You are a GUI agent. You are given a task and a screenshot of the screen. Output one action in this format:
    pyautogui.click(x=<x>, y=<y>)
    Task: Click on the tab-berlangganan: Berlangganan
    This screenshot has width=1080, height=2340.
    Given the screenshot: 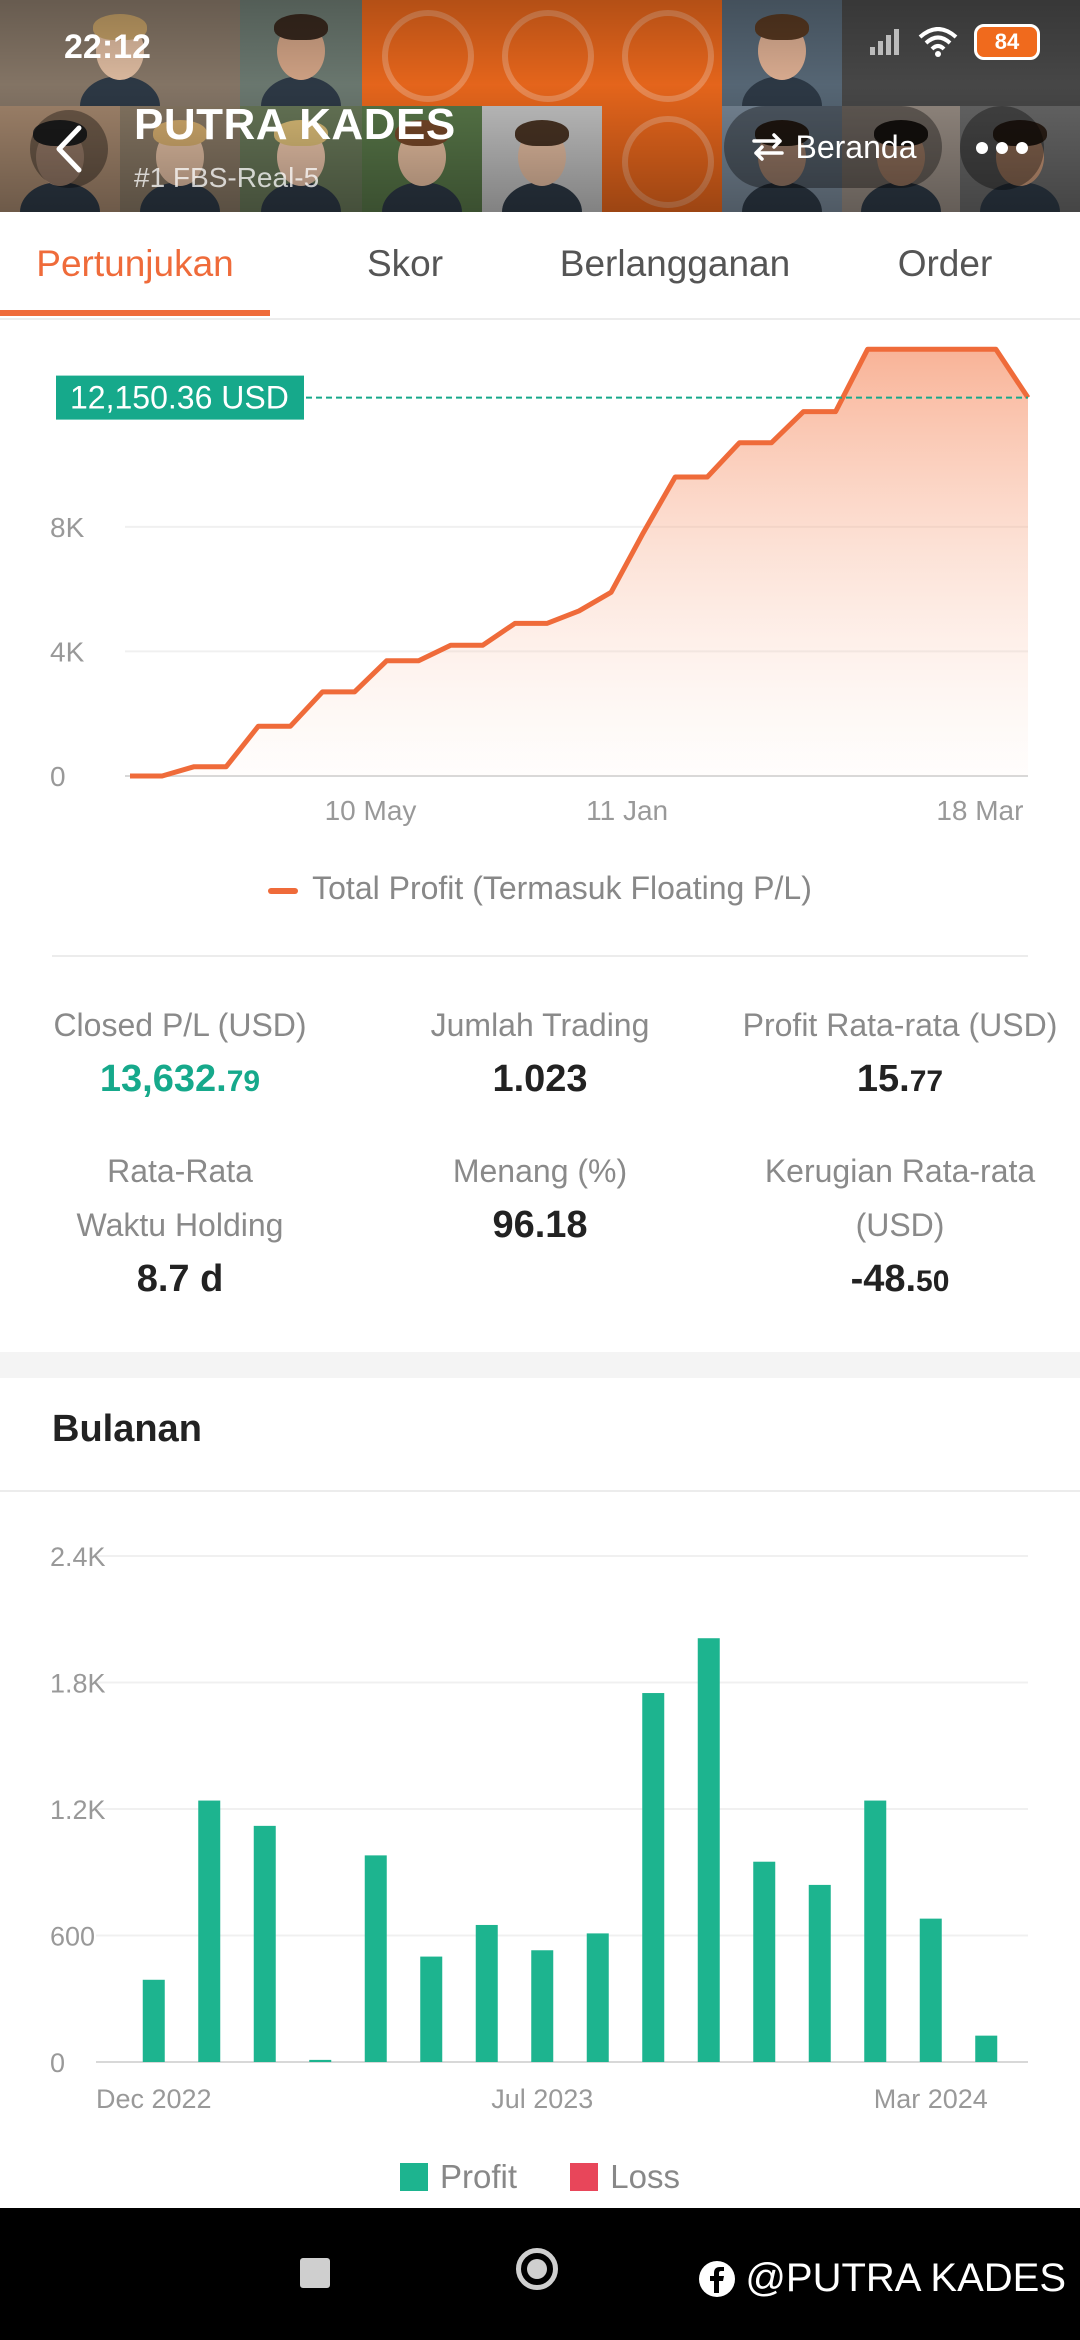 What is the action you would take?
    pyautogui.click(x=675, y=263)
    